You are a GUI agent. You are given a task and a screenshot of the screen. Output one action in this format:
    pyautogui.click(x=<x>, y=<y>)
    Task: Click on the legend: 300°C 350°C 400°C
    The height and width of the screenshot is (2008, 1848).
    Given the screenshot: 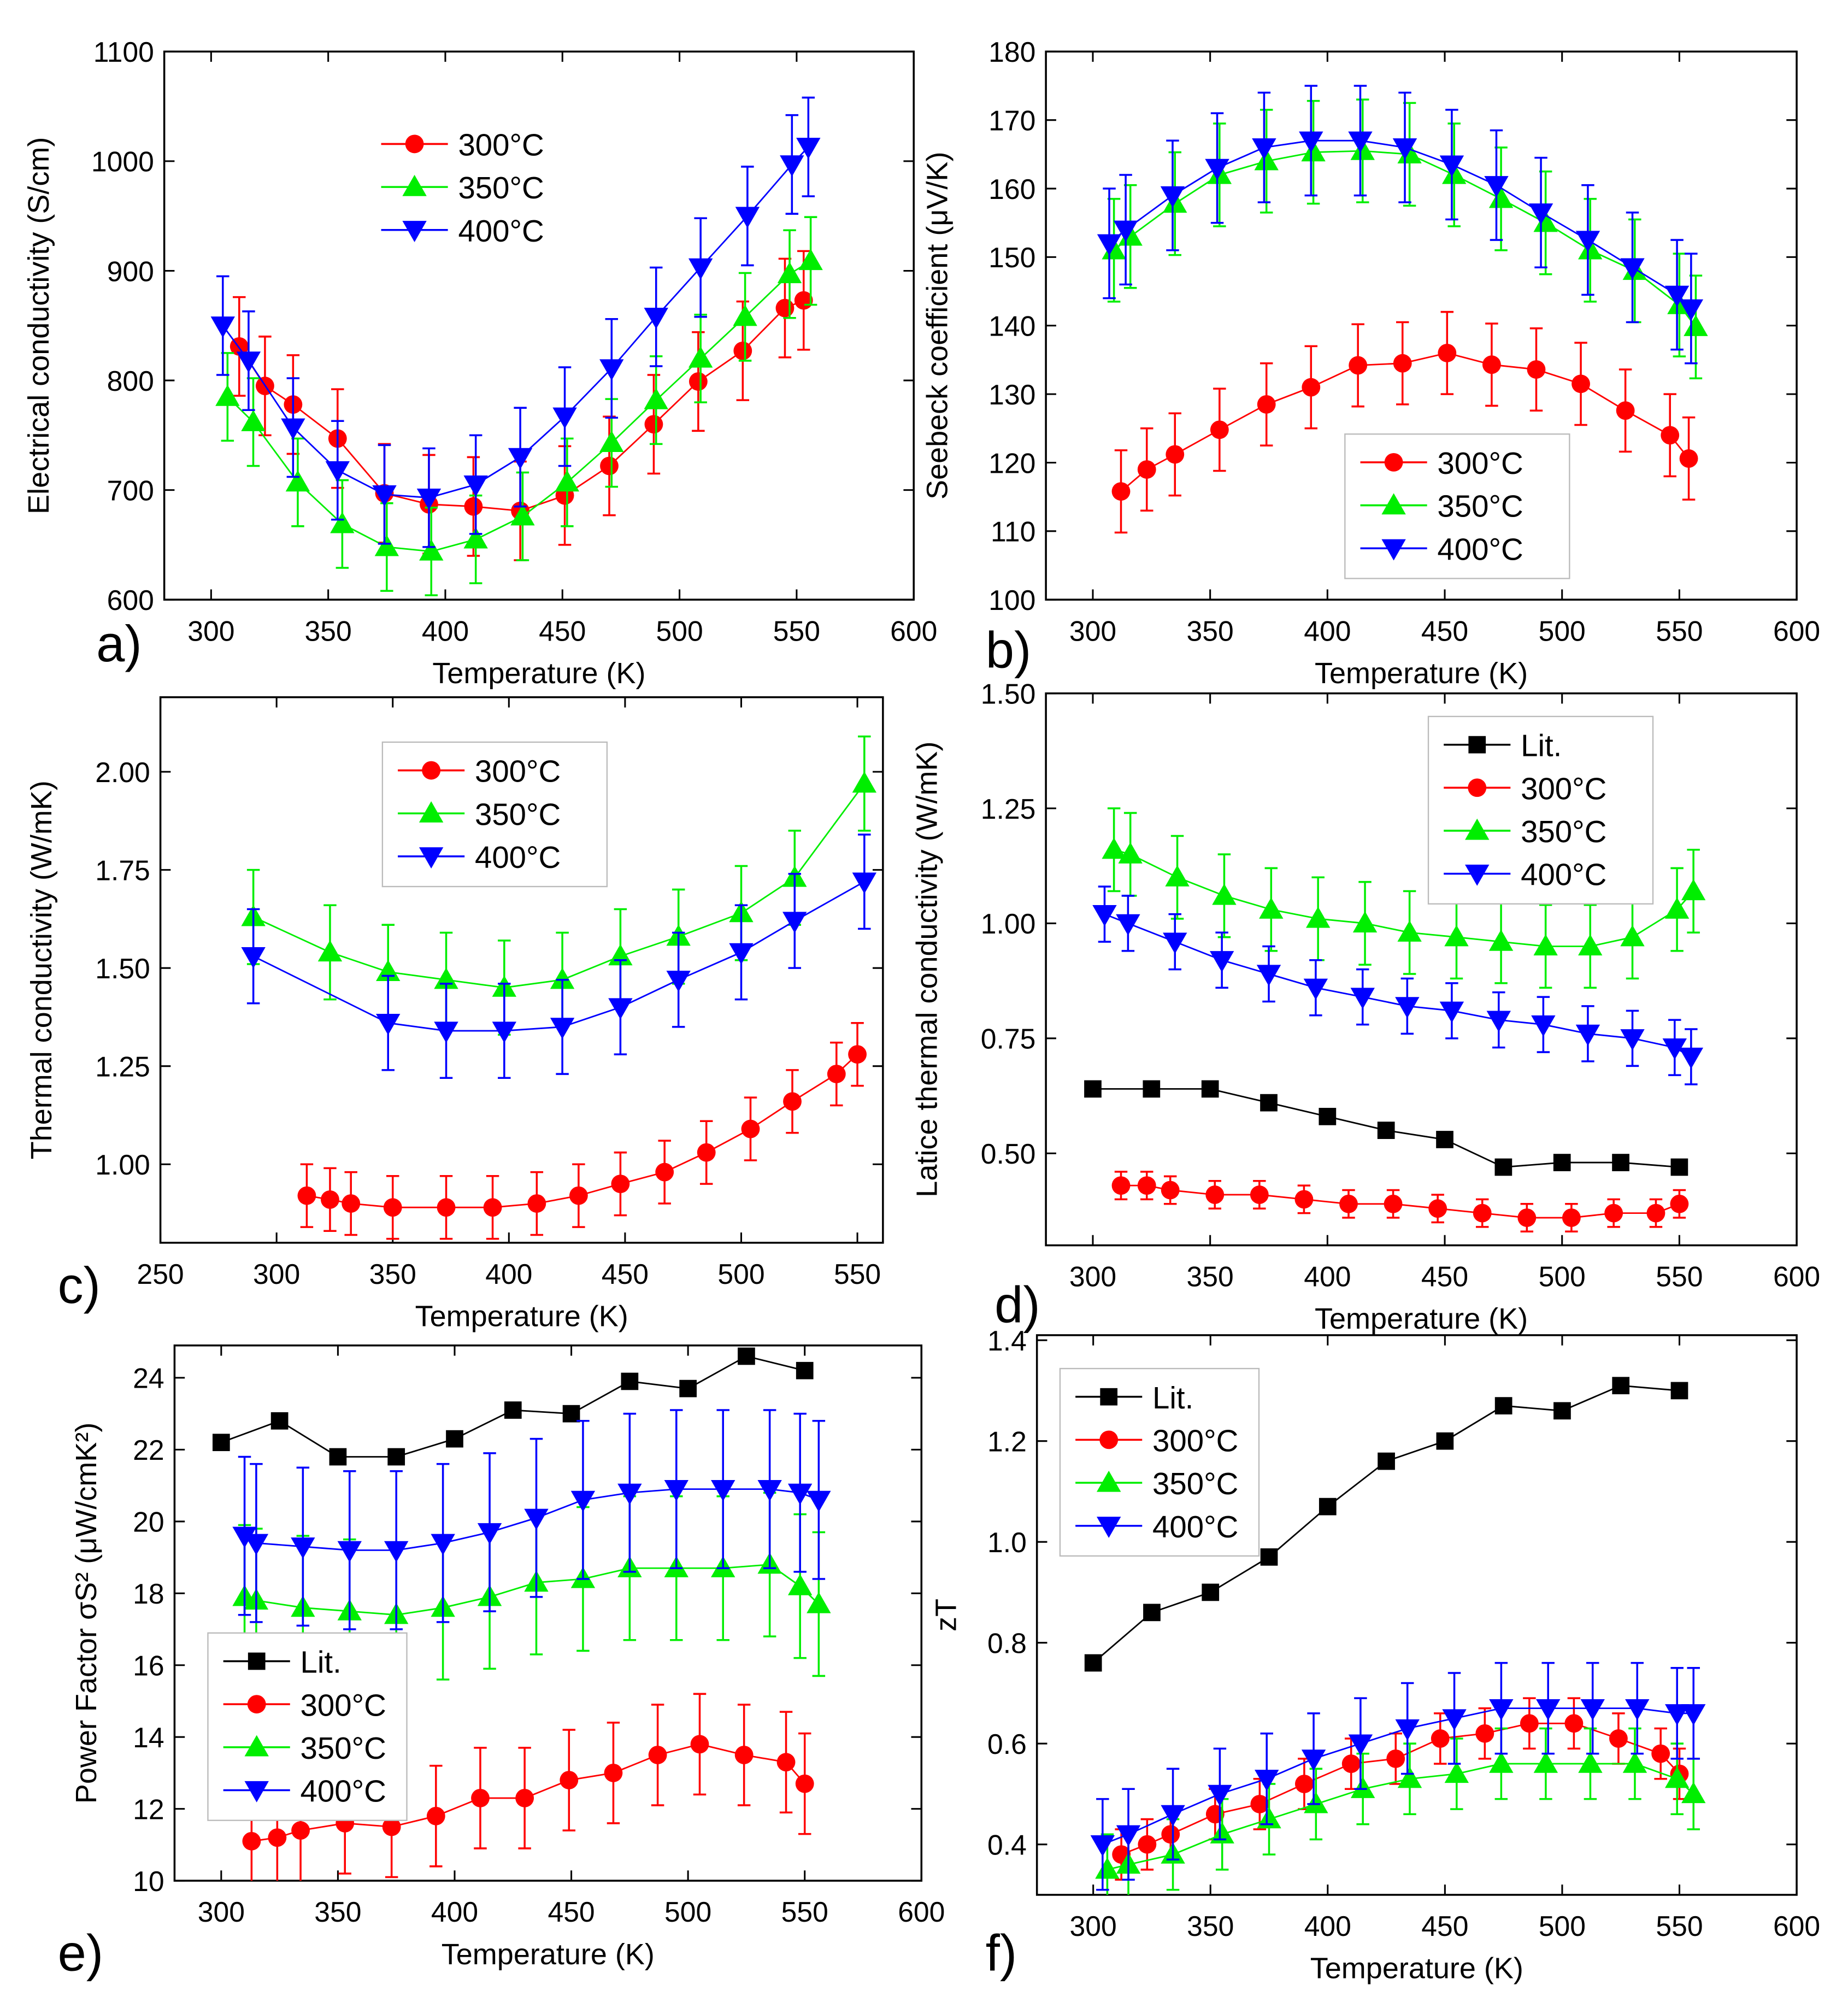 What is the action you would take?
    pyautogui.click(x=1457, y=506)
    